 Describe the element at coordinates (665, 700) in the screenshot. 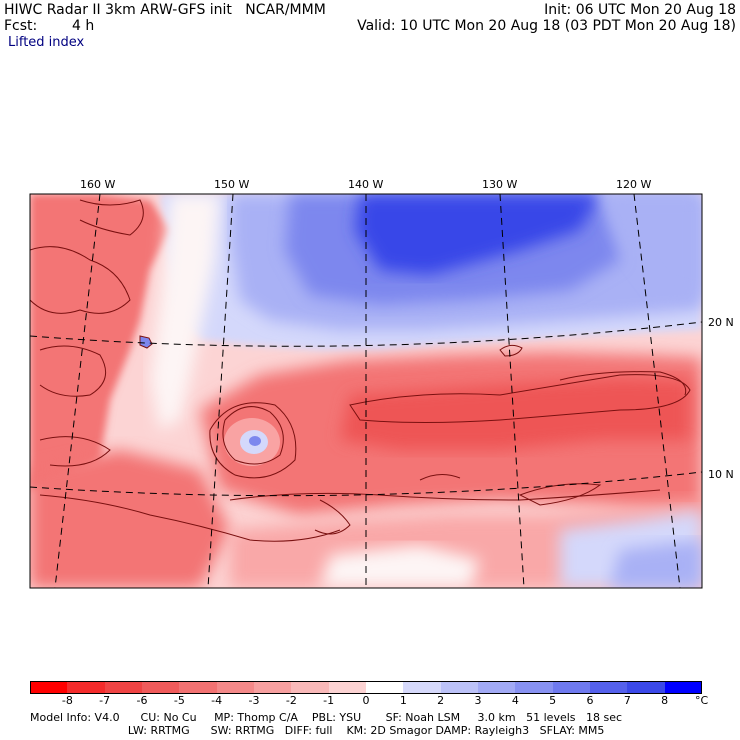

I see `colorbar-tick-label: 8` at that location.